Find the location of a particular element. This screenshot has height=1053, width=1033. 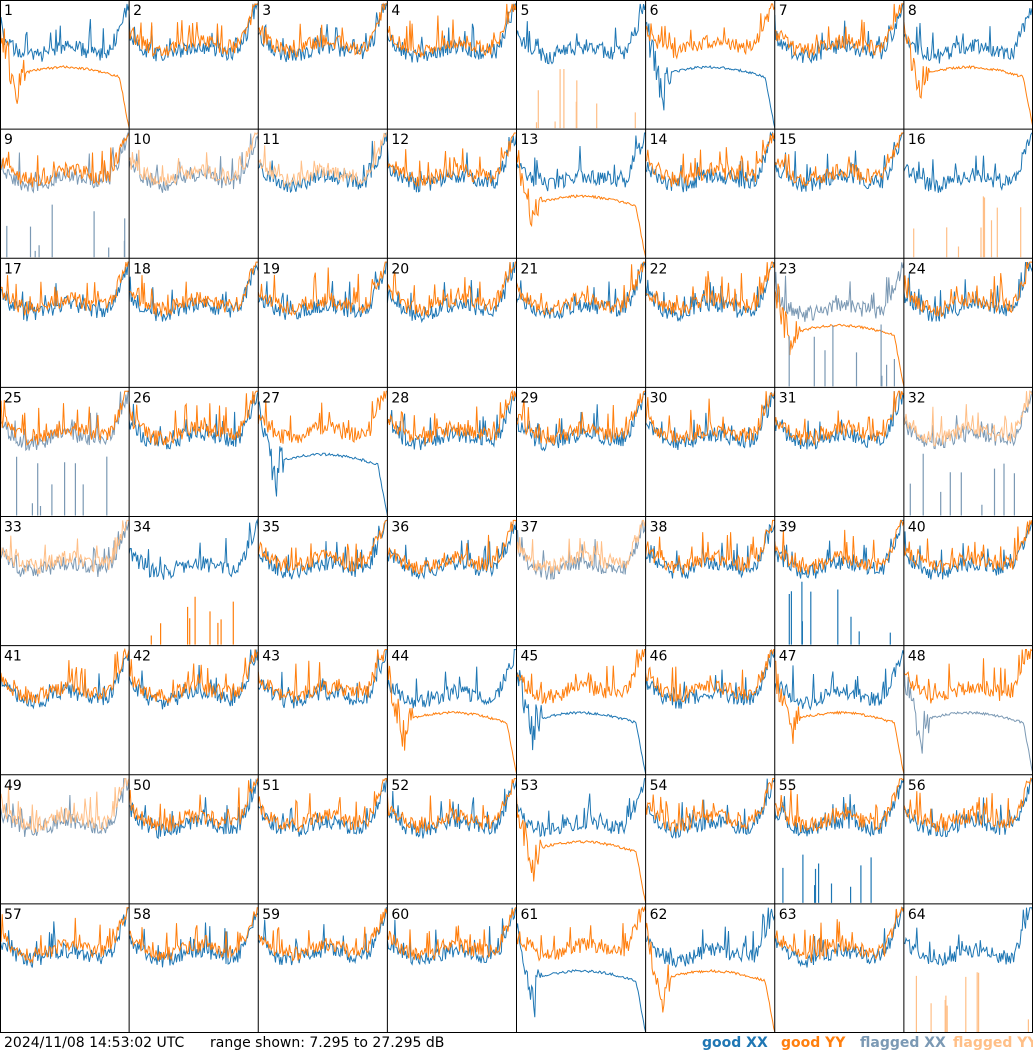

panel-number: 30 is located at coordinates (659, 398).